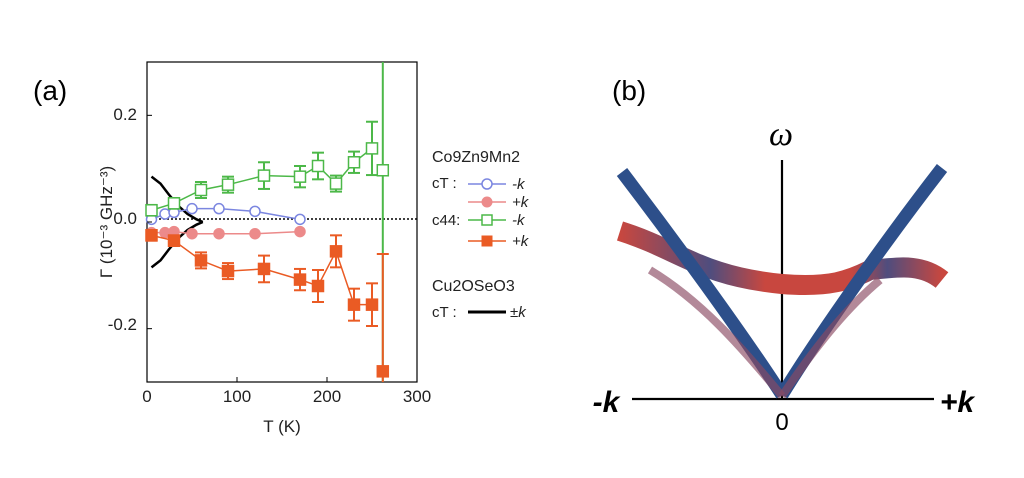 The width and height of the screenshot is (1024, 478). Describe the element at coordinates (327, 396) in the screenshot. I see `xtick-200: 200` at that location.